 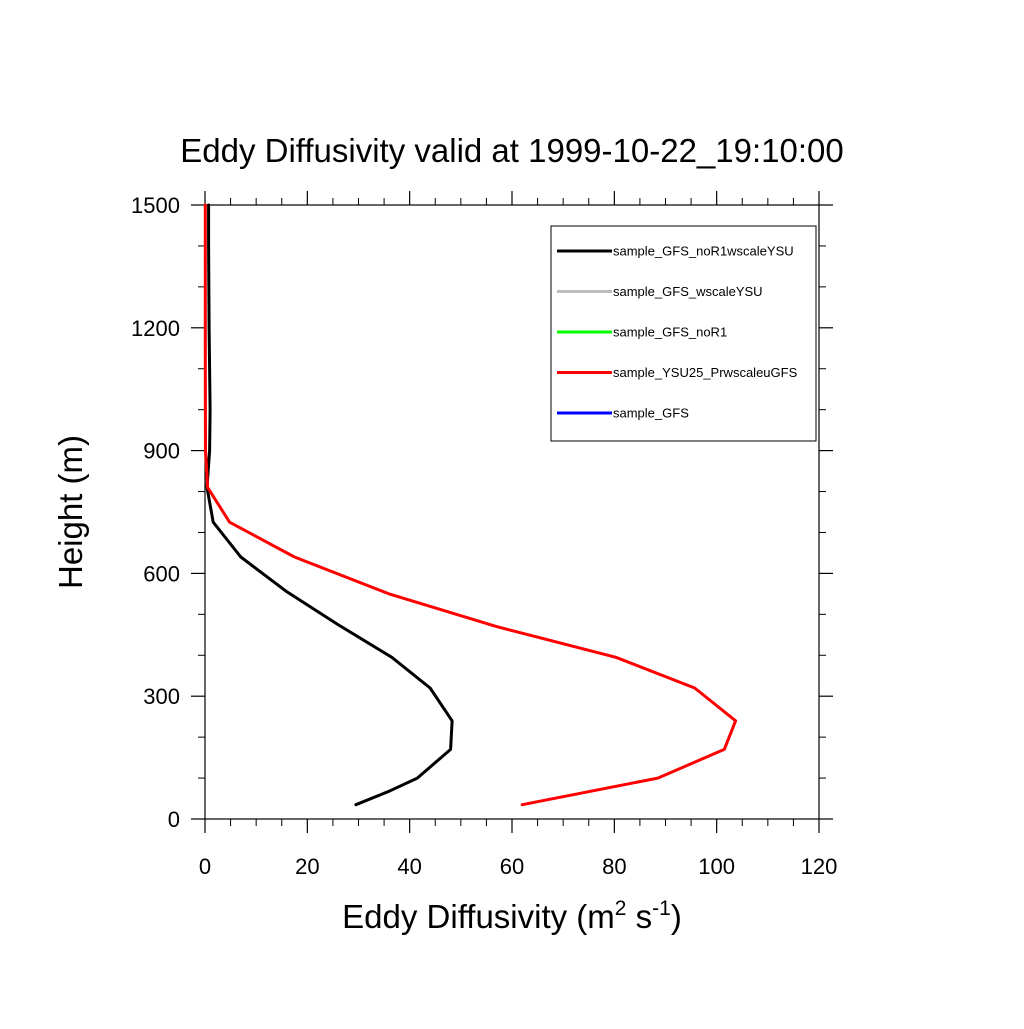 What do you see at coordinates (174, 819) in the screenshot?
I see `y-tick-label: 0` at bounding box center [174, 819].